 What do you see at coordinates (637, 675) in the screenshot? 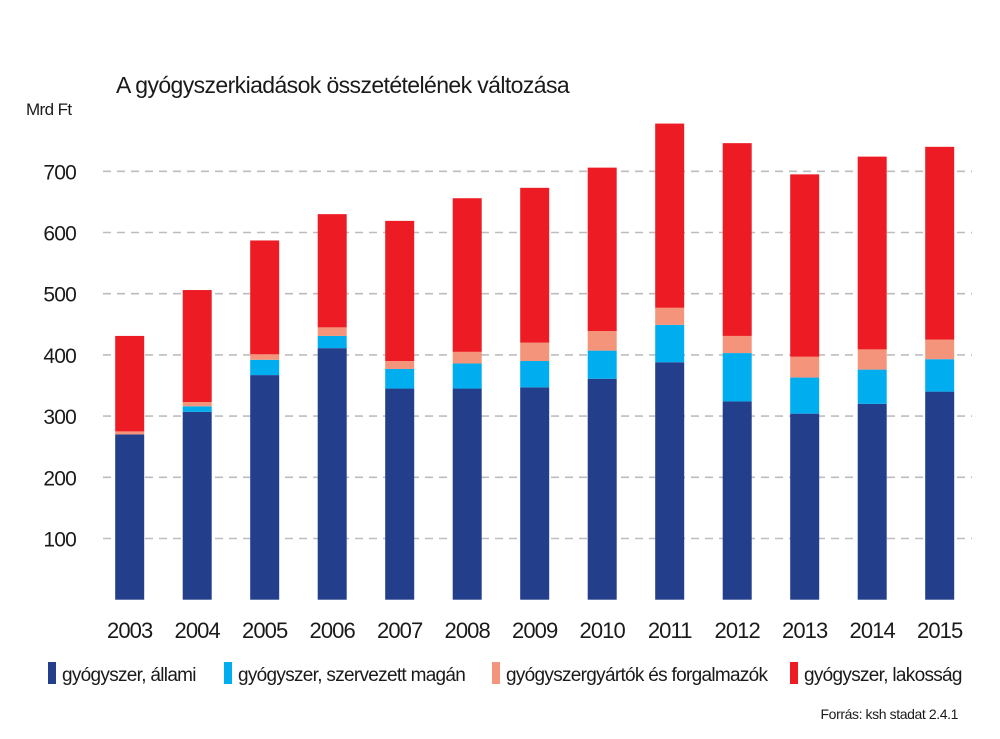
I see `legend-label: gyógyszergyártók és forgalmazók` at bounding box center [637, 675].